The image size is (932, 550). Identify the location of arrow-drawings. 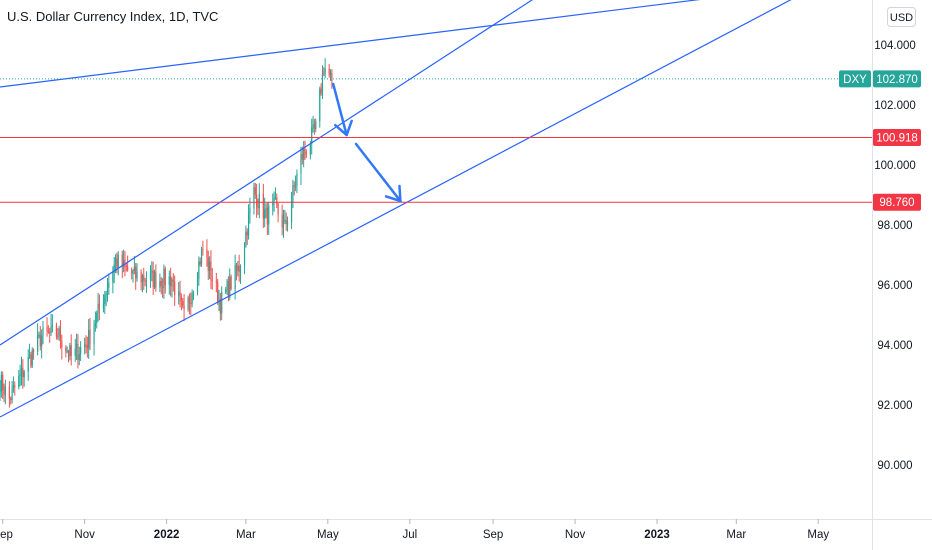
(366, 142).